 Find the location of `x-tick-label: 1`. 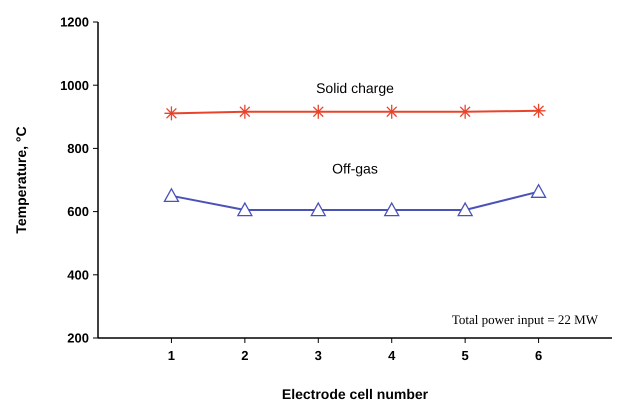

x-tick-label: 1 is located at coordinates (172, 355).